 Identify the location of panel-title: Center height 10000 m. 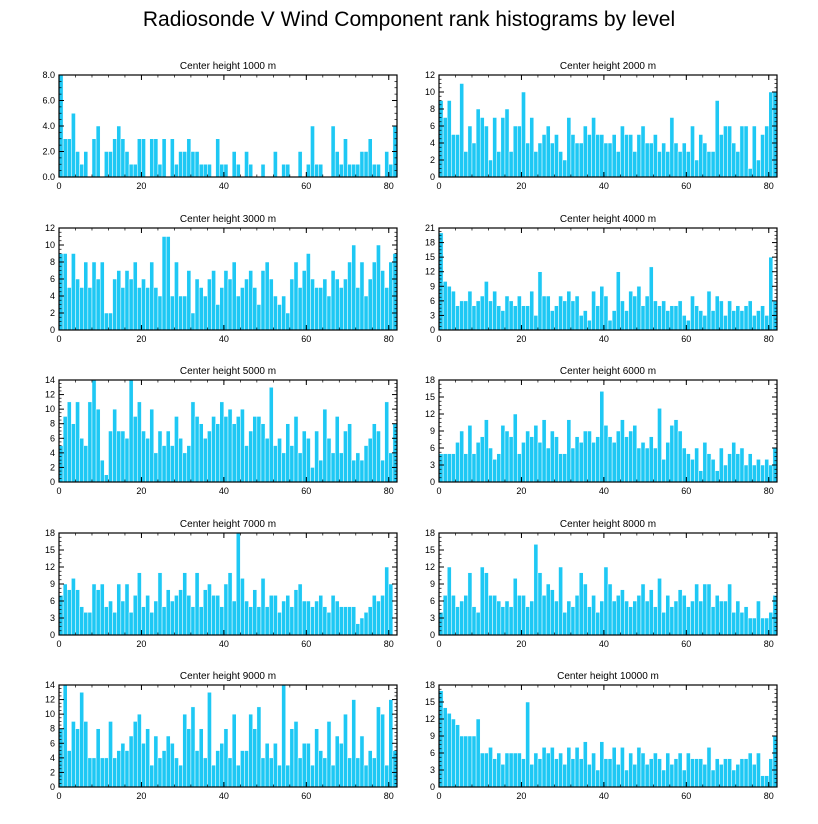
(608, 676).